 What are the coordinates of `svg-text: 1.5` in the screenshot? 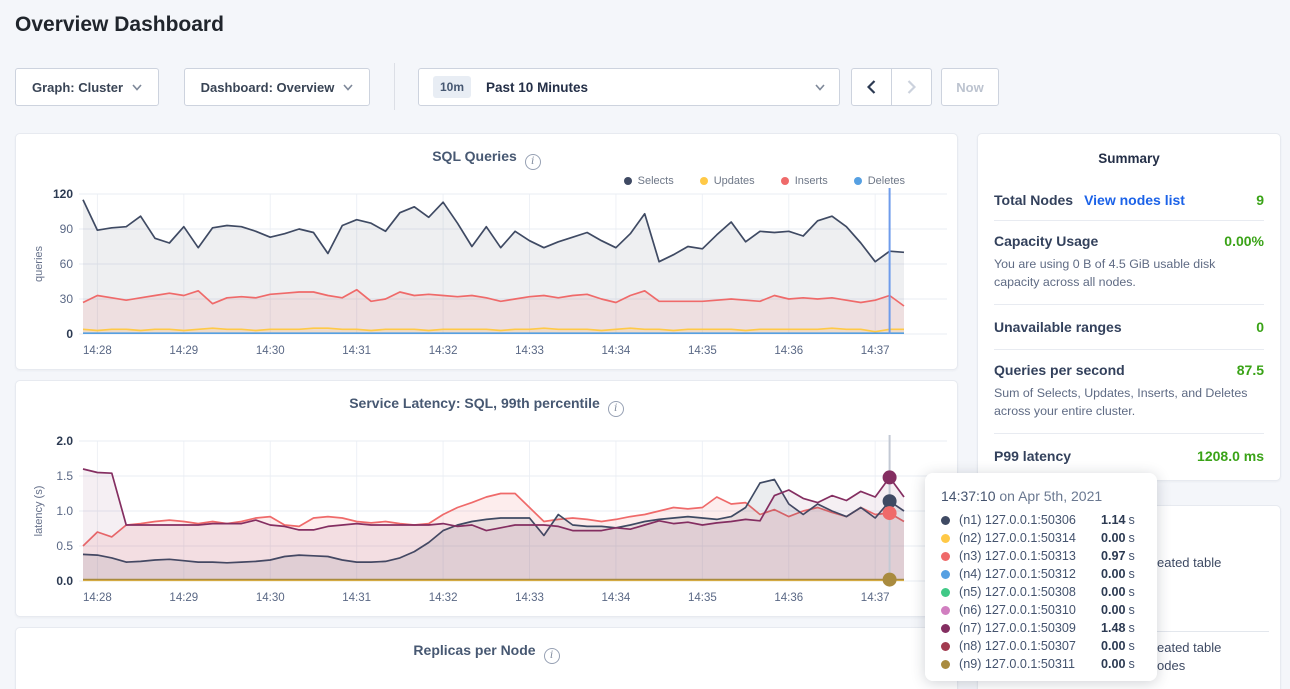 It's located at (64, 476).